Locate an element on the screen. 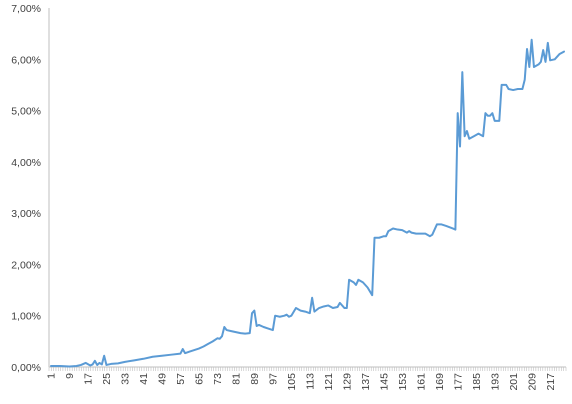  x-tick-label: 33 is located at coordinates (126, 379).